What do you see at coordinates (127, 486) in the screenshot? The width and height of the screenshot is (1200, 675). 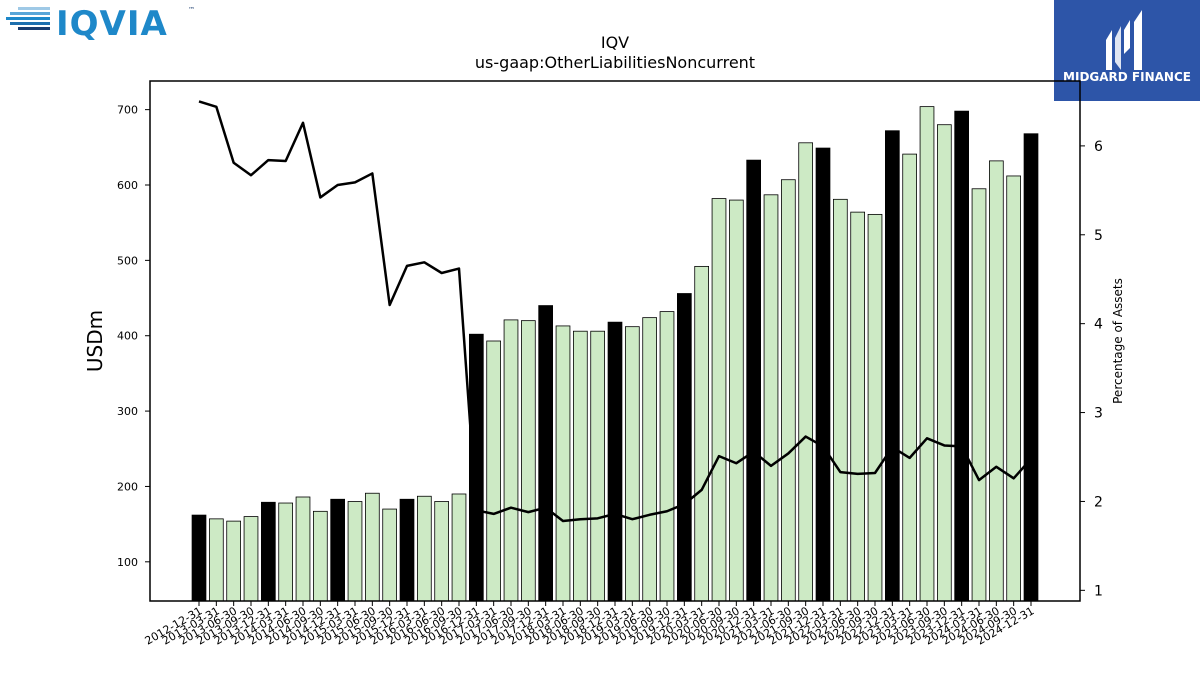 I see `y-tick-label: 200` at bounding box center [127, 486].